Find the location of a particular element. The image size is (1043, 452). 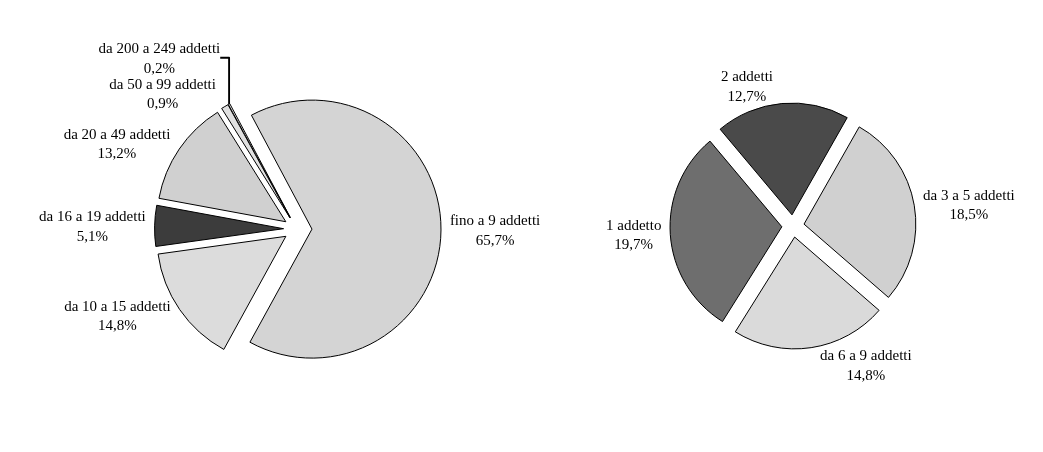

slice-label: da 3 a 5 addetti is located at coordinates (969, 194).